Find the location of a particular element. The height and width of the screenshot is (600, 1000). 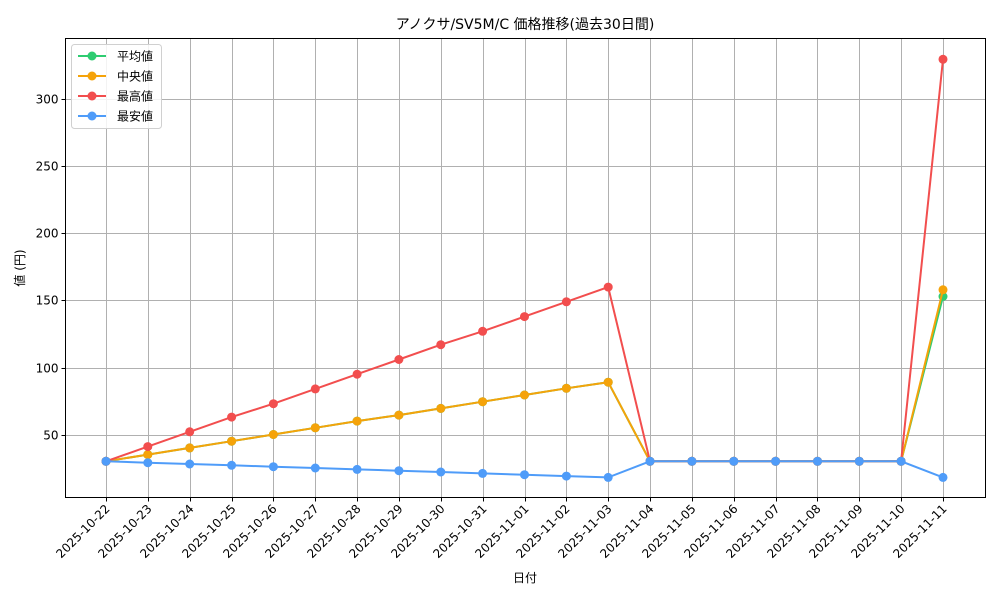

legend-label: 最安値 is located at coordinates (135, 116).